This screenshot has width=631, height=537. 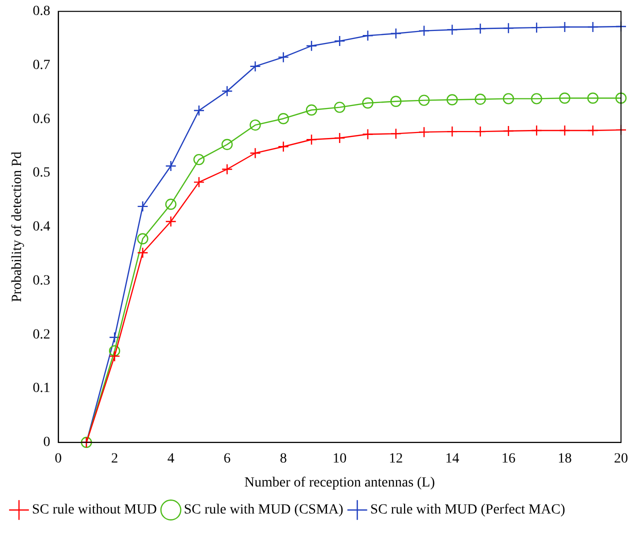 I want to click on legend-label: SC rule with MUD (Perfect MAC), so click(x=468, y=510).